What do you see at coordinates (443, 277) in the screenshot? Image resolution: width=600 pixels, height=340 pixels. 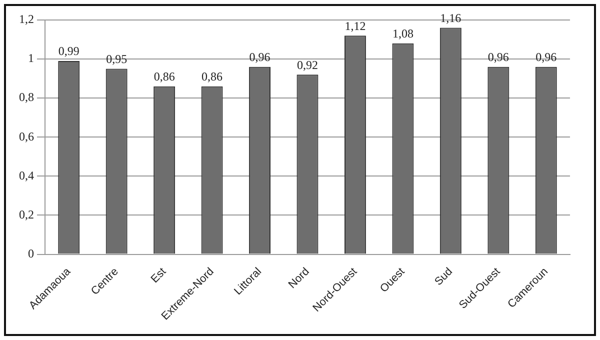 I see `x-tick-label: Sud` at bounding box center [443, 277].